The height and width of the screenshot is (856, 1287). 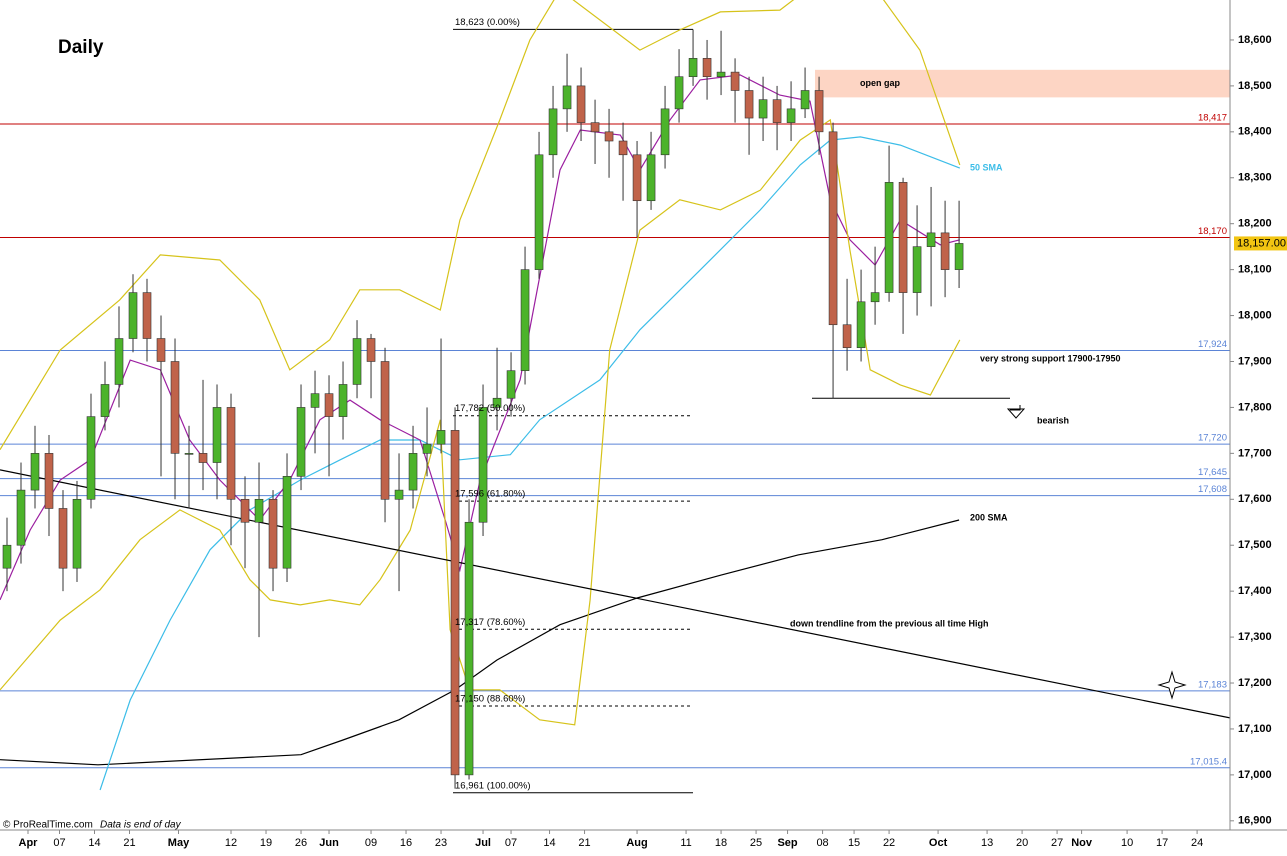 What do you see at coordinates (129, 843) in the screenshot?
I see `x-tick-label: 21` at bounding box center [129, 843].